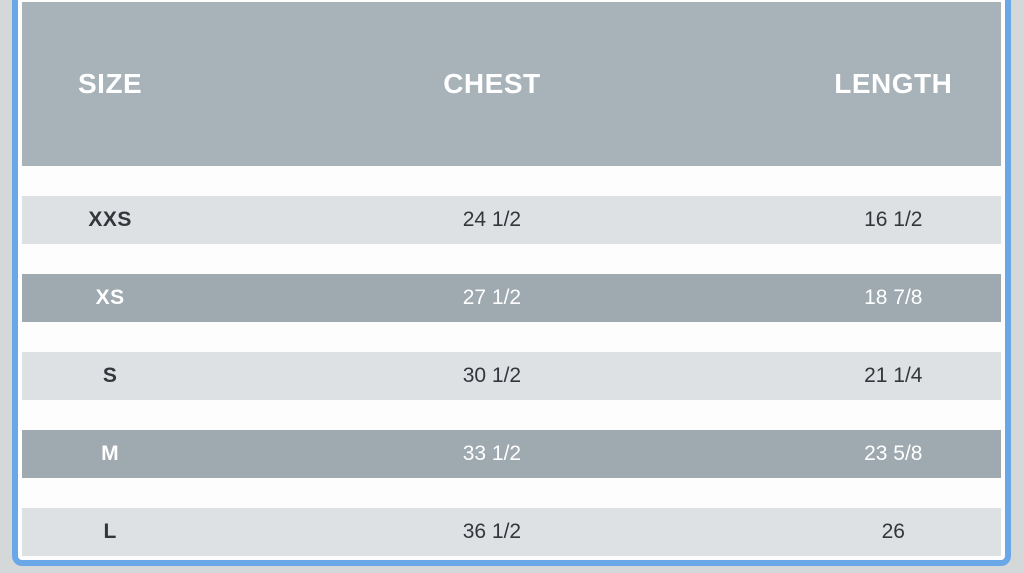 The height and width of the screenshot is (573, 1024). I want to click on table-row: XXS 24 1/2 16 1/2, so click(511, 220).